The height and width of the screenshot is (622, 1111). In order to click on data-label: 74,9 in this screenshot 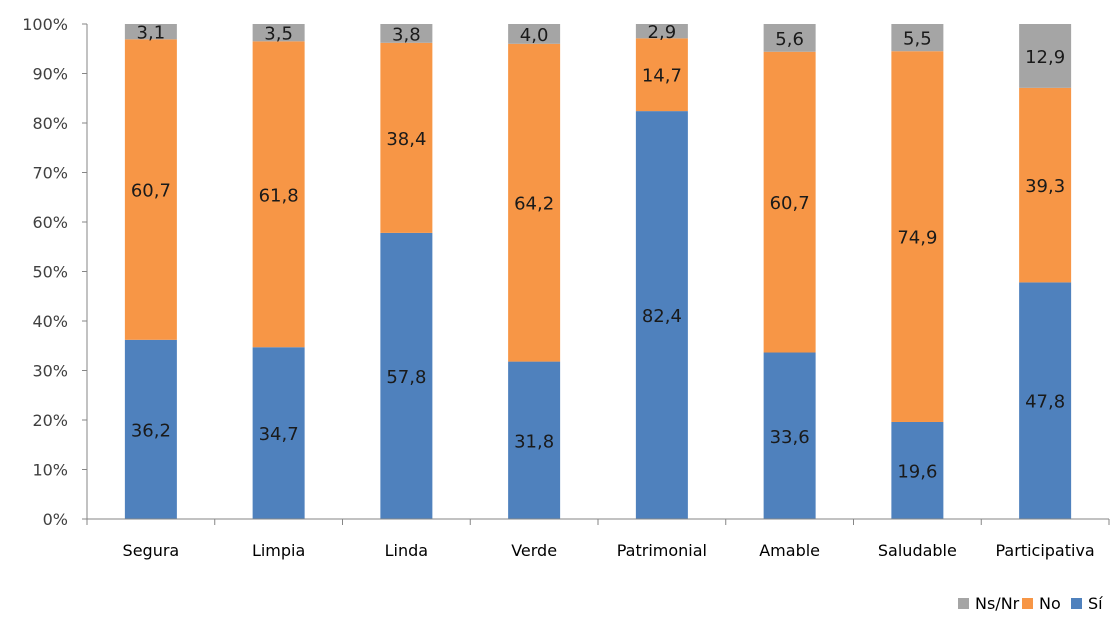, I will do `click(917, 238)`.